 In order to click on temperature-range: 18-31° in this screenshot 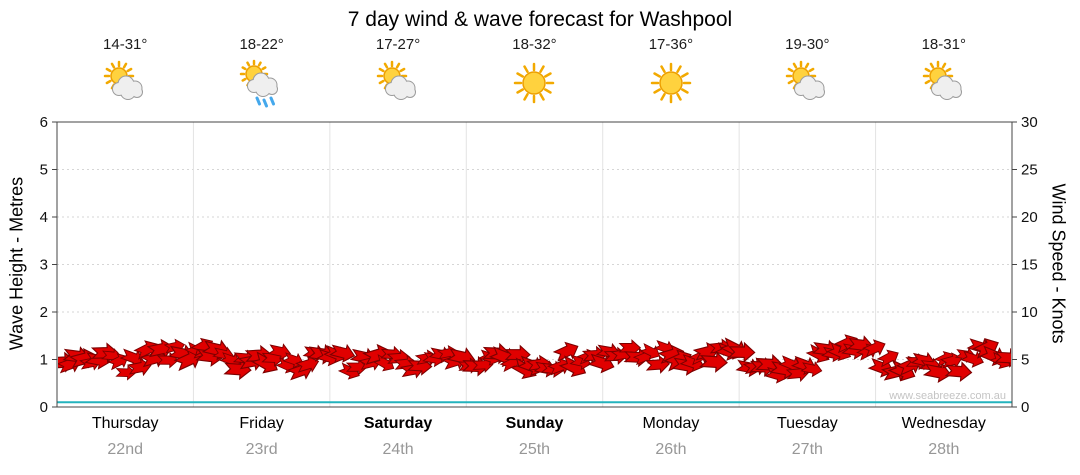, I will do `click(943, 44)`.